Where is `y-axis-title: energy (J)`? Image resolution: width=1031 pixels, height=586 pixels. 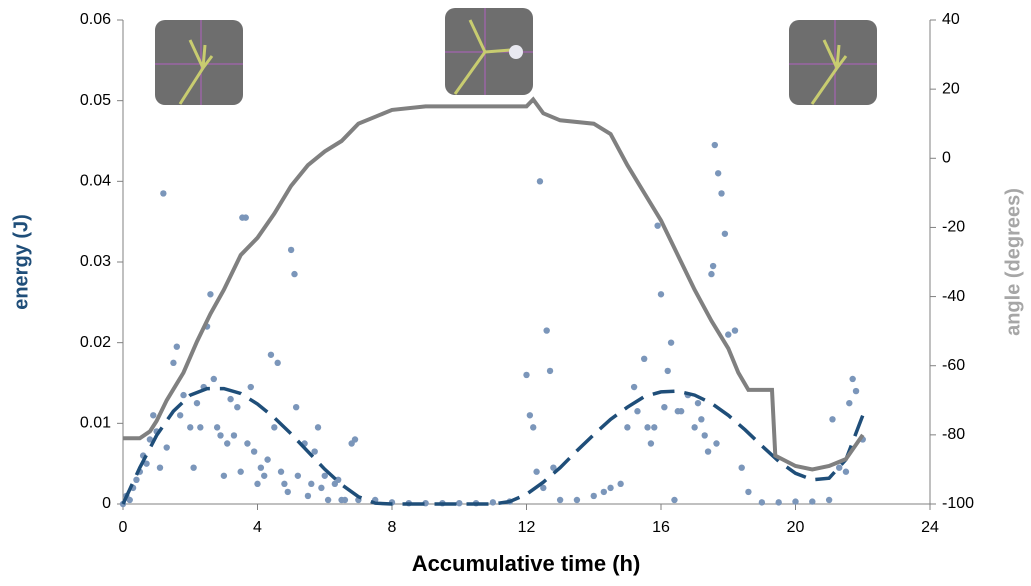 y-axis-title: energy (J) is located at coordinates (21, 262).